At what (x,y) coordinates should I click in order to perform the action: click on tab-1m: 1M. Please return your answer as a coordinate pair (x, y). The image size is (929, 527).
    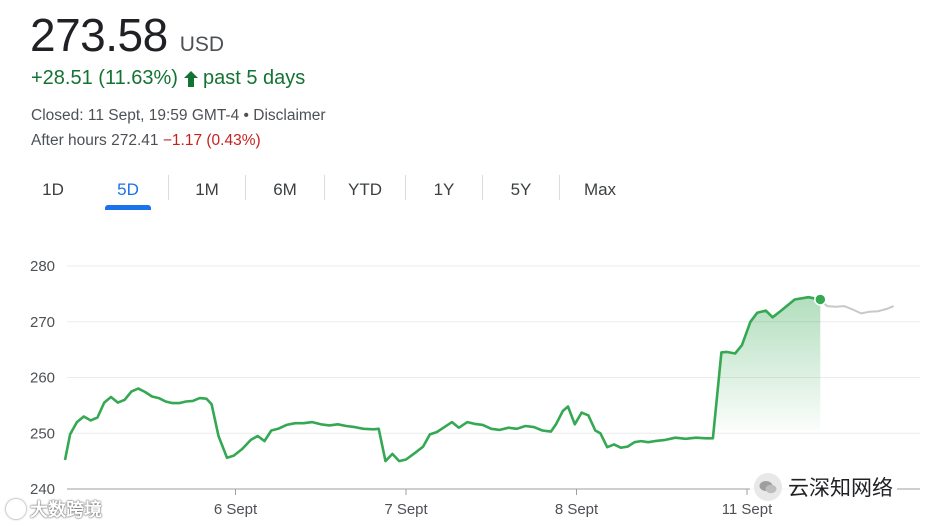
    Looking at the image, I should click on (207, 189).